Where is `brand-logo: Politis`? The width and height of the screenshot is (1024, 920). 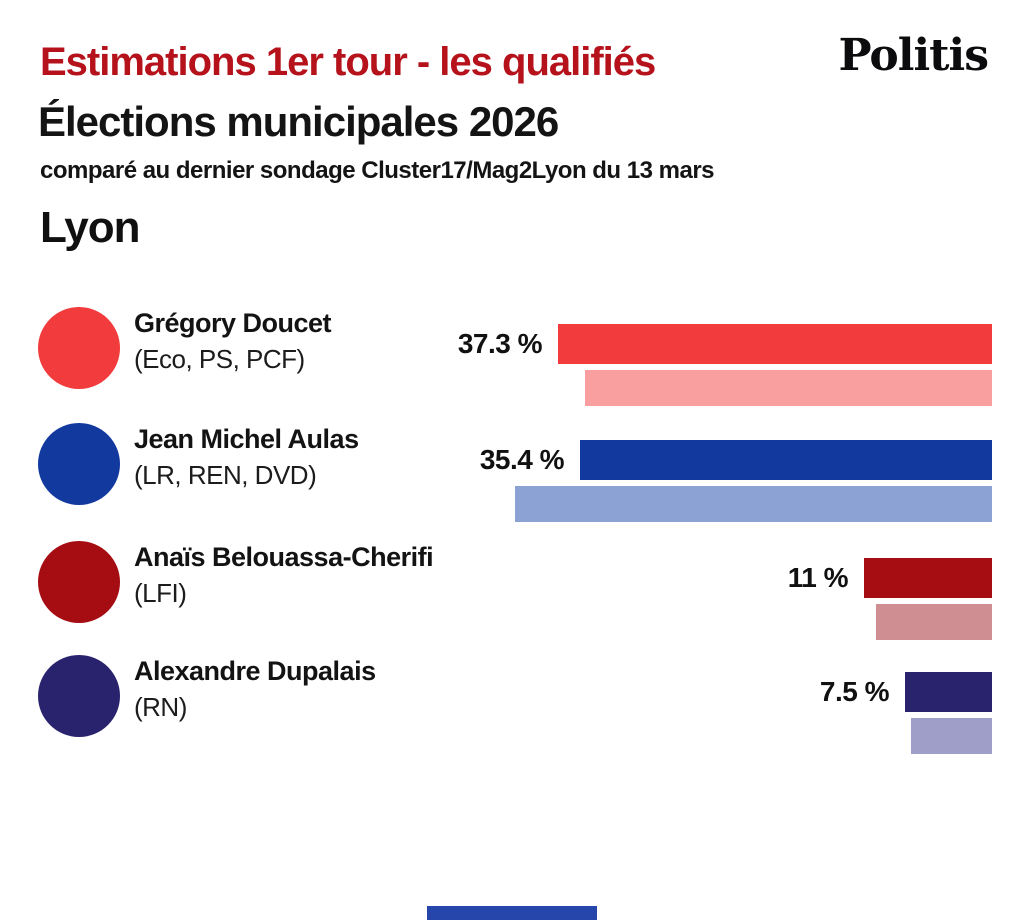 brand-logo: Politis is located at coordinates (913, 55).